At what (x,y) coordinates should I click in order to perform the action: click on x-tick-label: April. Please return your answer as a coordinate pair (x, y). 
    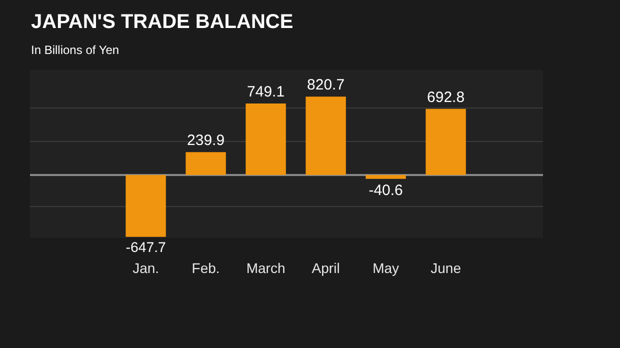
    Looking at the image, I should click on (326, 268).